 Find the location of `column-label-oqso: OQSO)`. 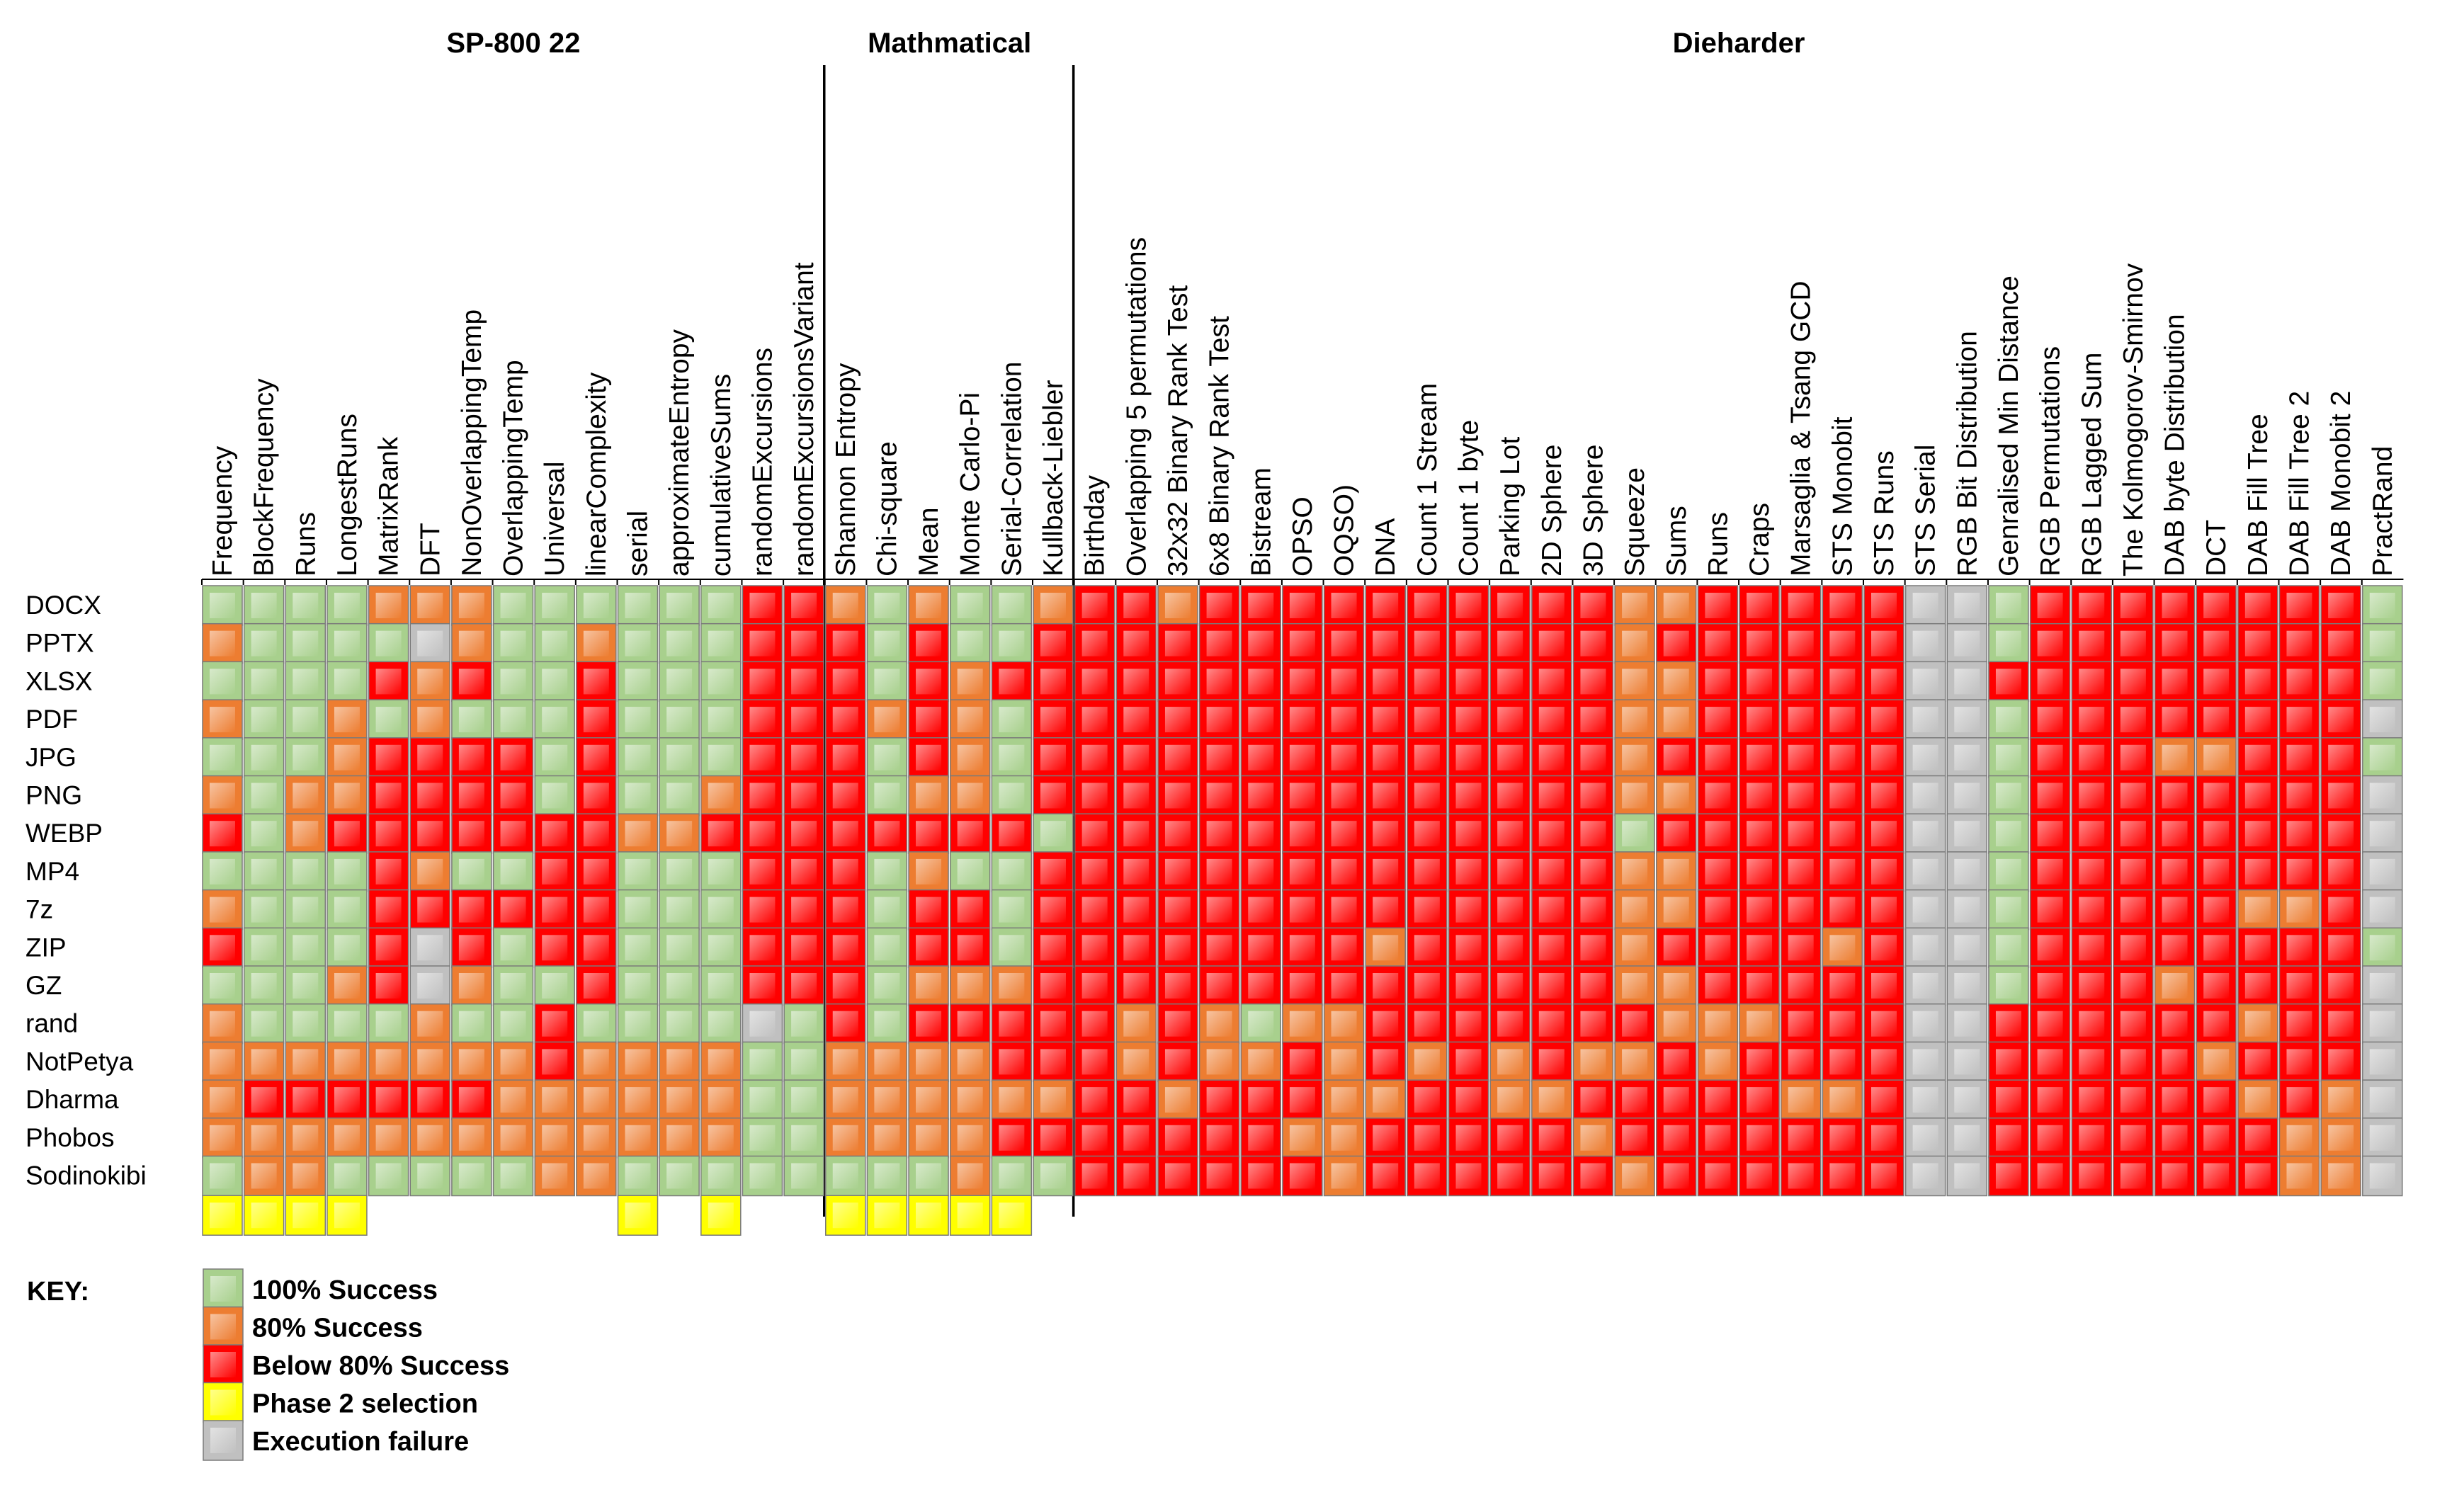

column-label-oqso: OQSO) is located at coordinates (1344, 530).